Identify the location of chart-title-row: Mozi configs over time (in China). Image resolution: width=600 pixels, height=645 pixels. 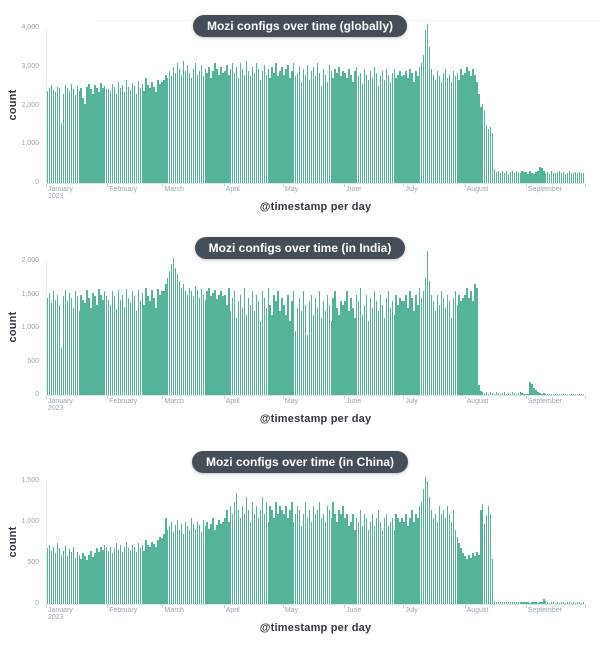
(300, 462).